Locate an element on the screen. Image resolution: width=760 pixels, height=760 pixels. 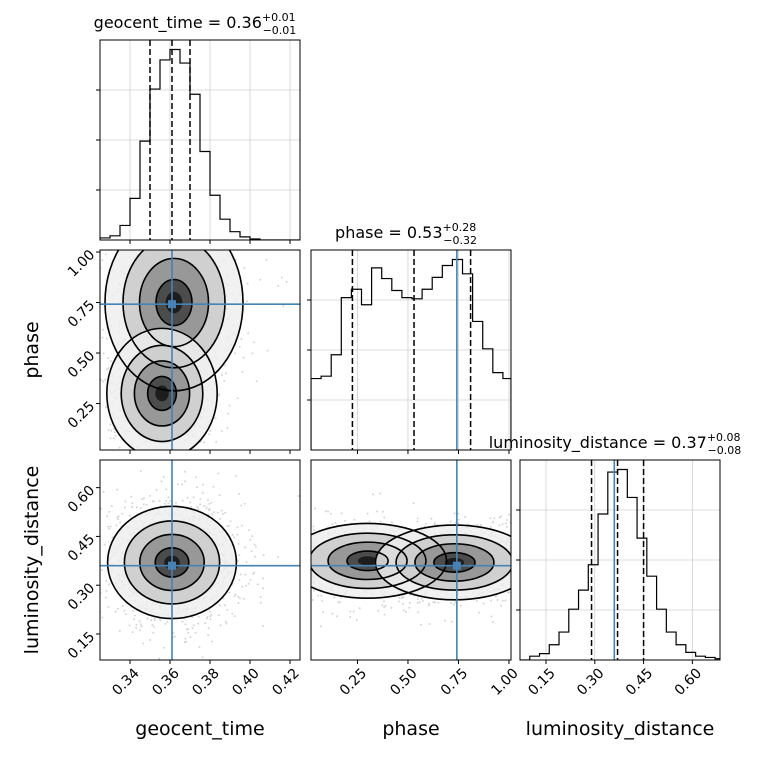
x-tick-label: 0.45 is located at coordinates (639, 681).